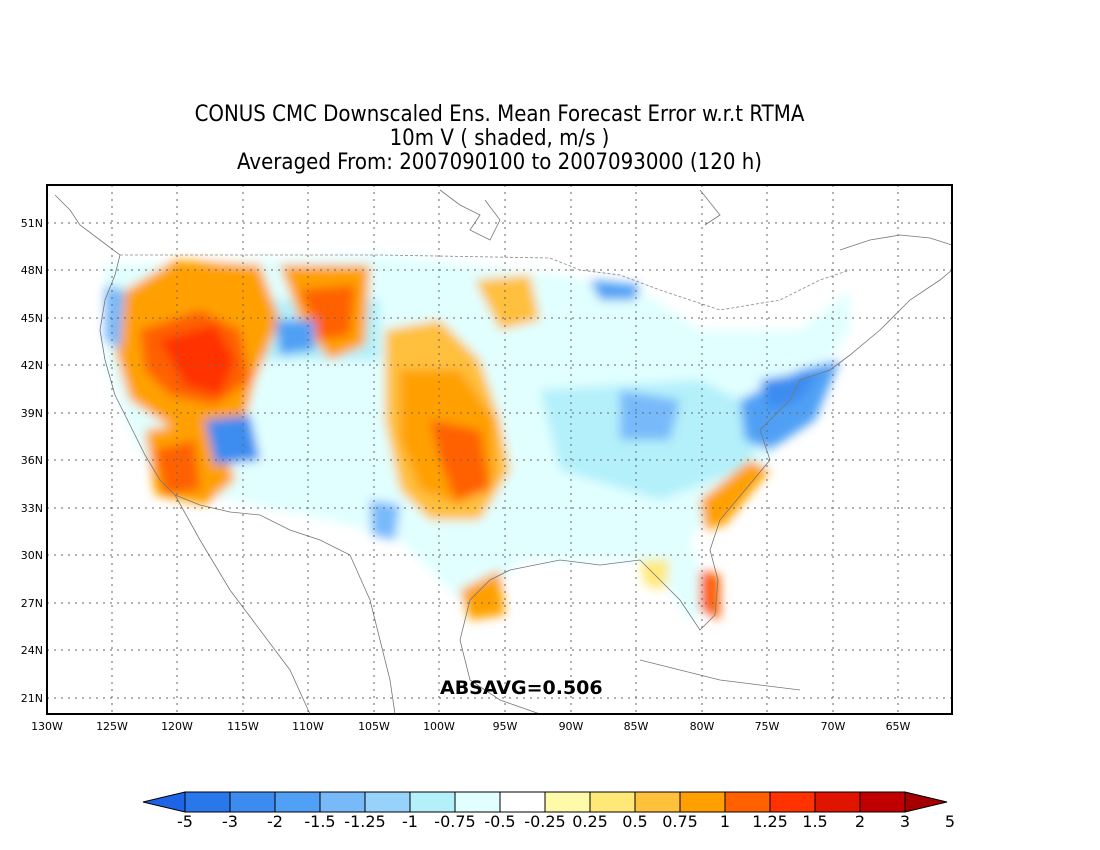  What do you see at coordinates (32, 270) in the screenshot?
I see `lat-label: 48N` at bounding box center [32, 270].